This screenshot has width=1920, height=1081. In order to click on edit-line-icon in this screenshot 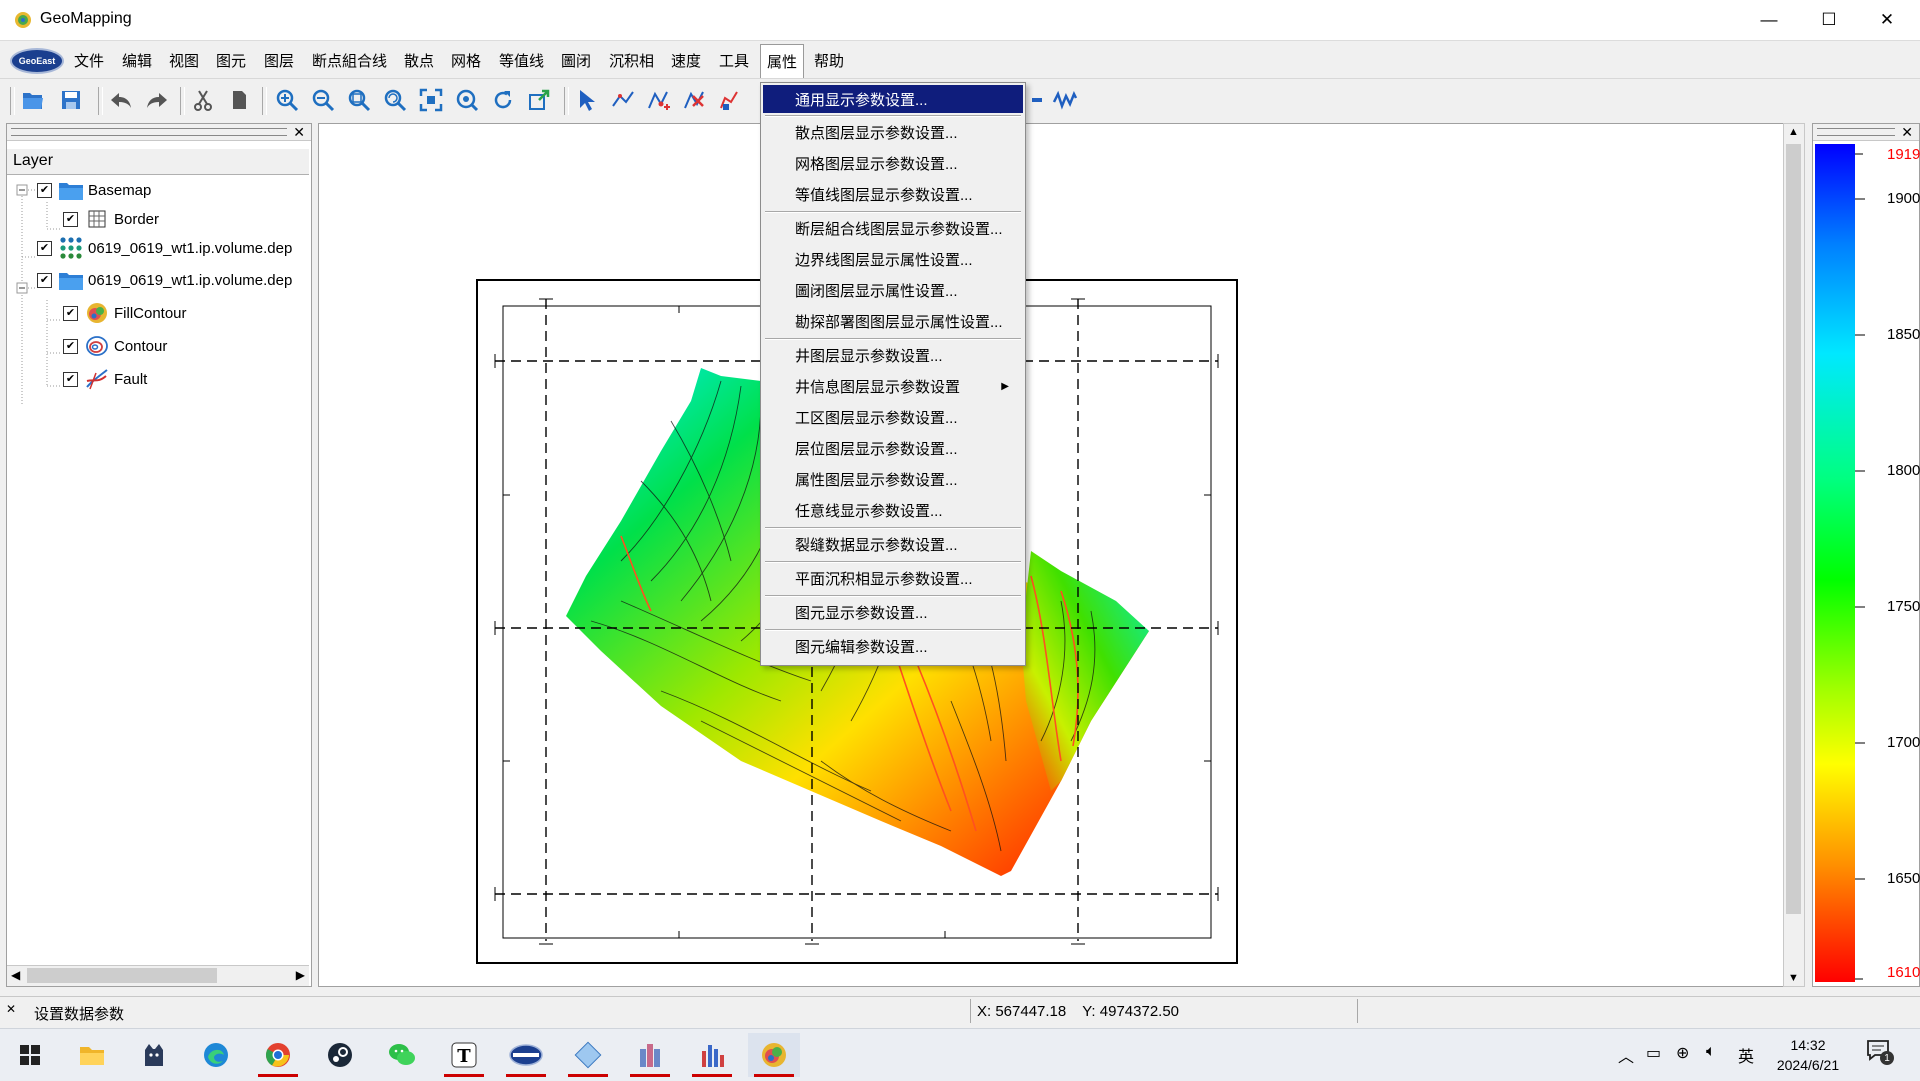, I will do `click(623, 100)`.